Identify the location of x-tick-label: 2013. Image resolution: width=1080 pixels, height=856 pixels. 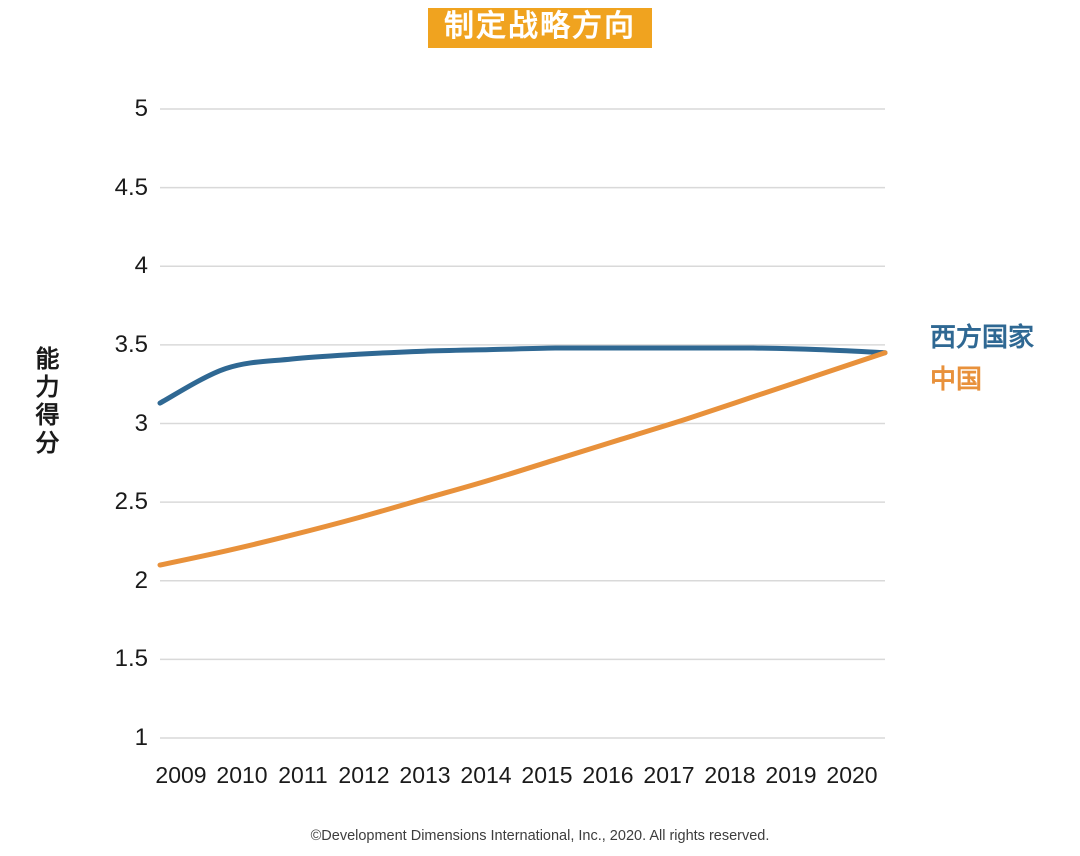
(425, 775).